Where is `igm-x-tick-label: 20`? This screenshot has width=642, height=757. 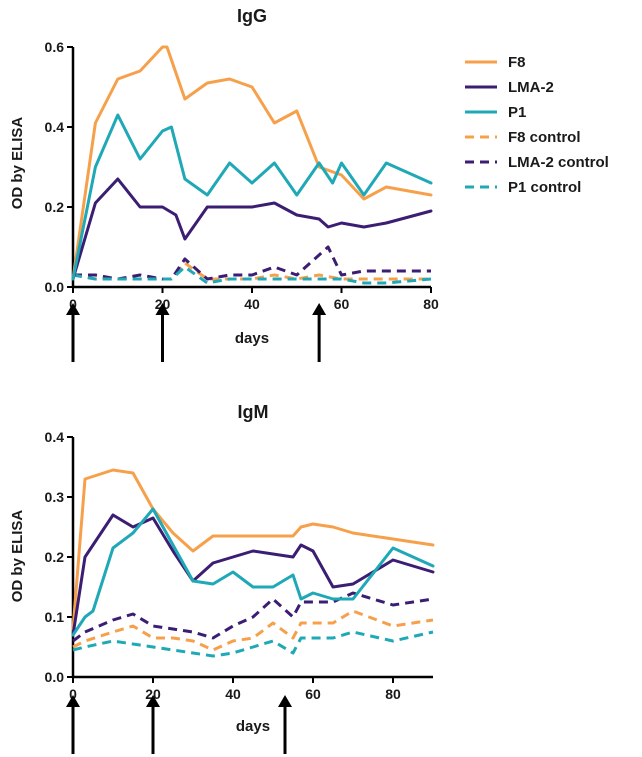
igm-x-tick-label: 20 is located at coordinates (153, 694).